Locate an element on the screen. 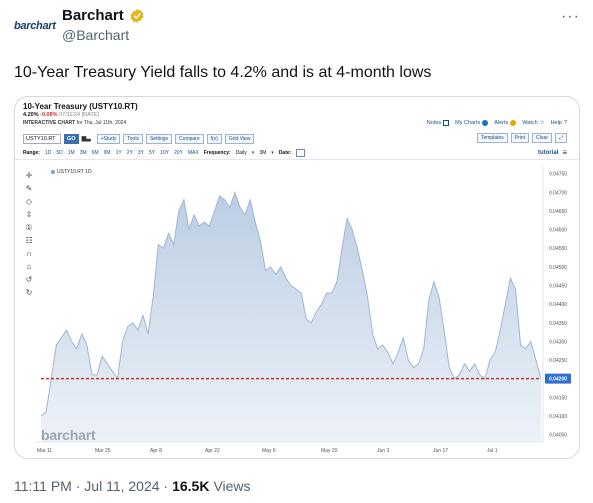 The width and height of the screenshot is (593, 503). more-options-icon: ··· is located at coordinates (570, 16).